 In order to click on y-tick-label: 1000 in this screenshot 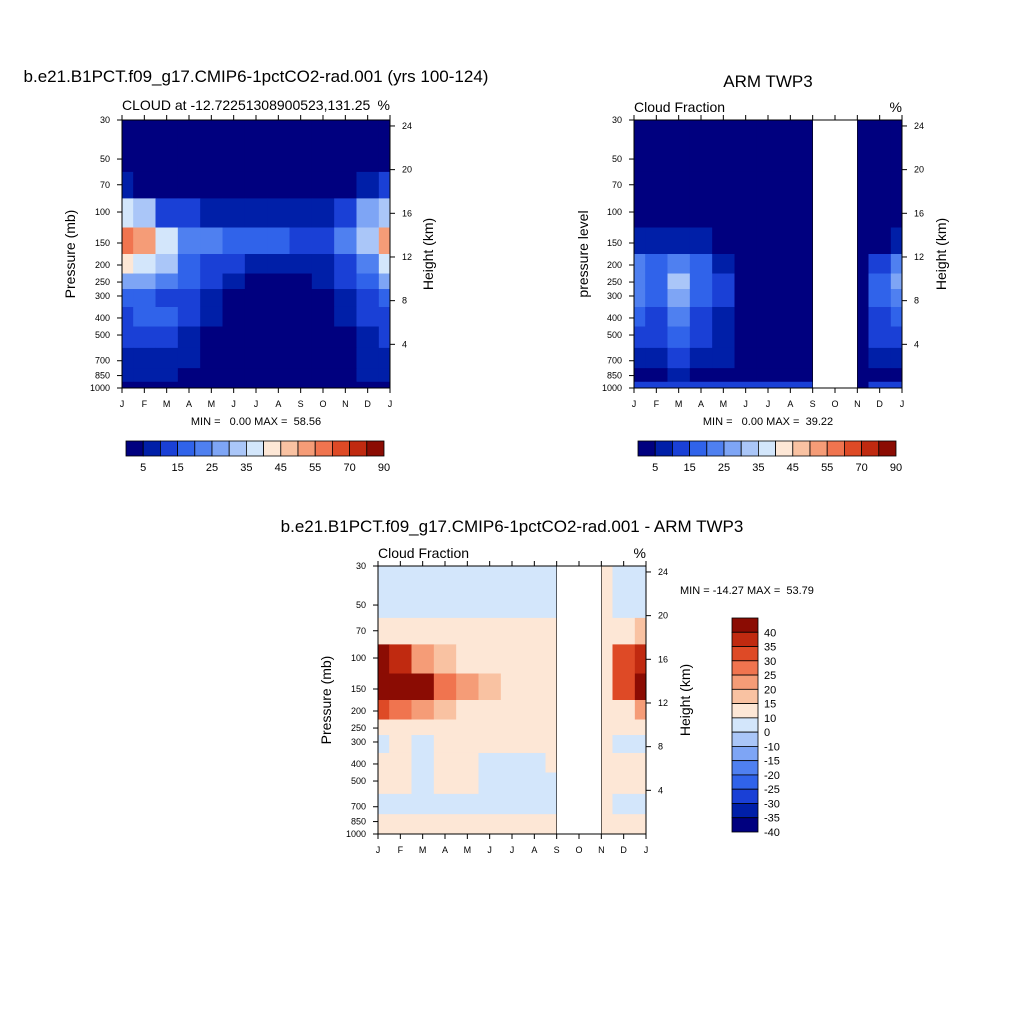, I will do `click(612, 388)`.